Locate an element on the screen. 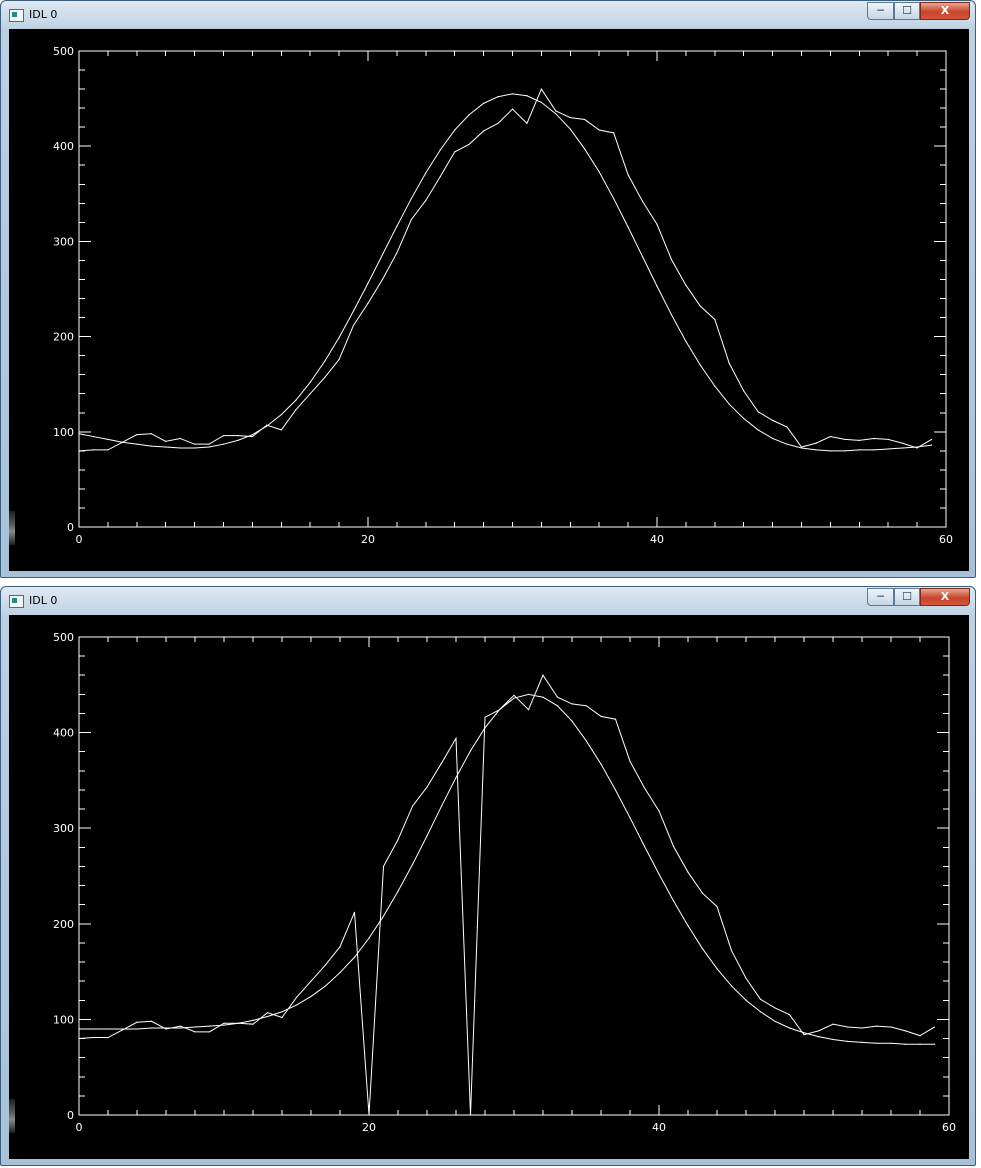 Image resolution: width=981 pixels, height=1168 pixels. window-title: IDL 0 is located at coordinates (43, 600).